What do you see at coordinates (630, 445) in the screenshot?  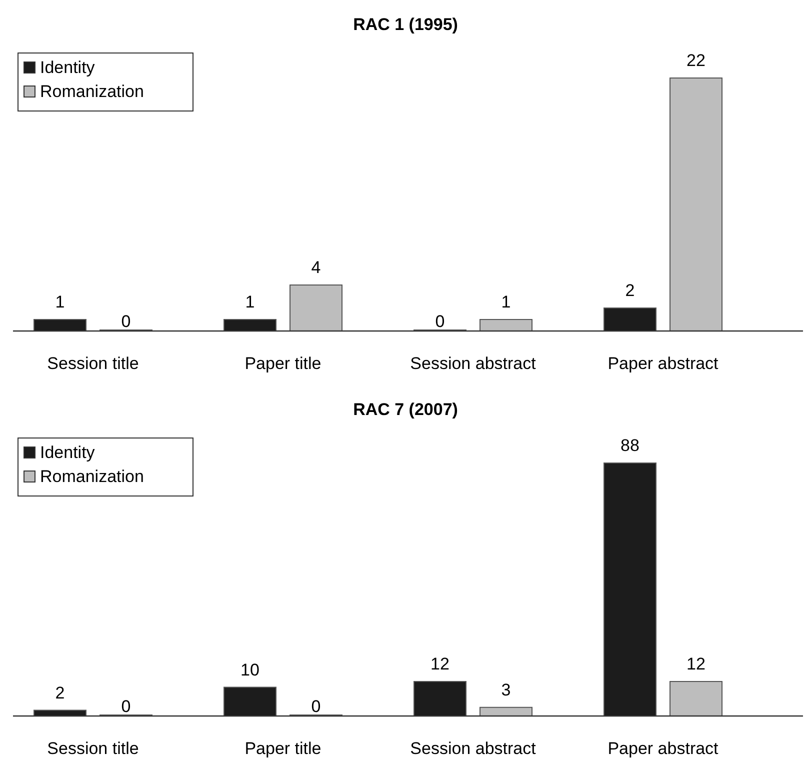 I see `data-label: 88` at bounding box center [630, 445].